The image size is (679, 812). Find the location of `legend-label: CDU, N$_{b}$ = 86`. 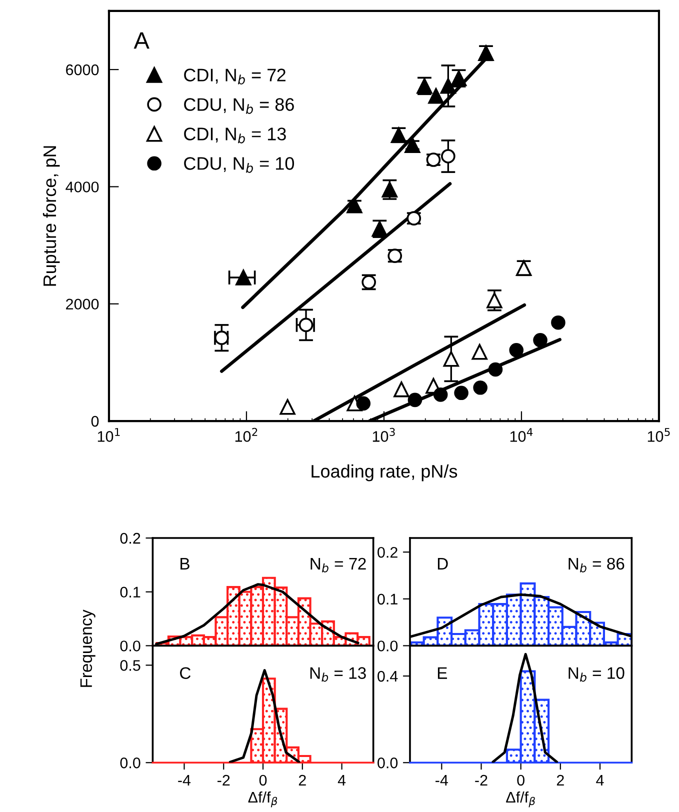

legend-label: CDU, N$_{b}$ = 86 is located at coordinates (239, 106).